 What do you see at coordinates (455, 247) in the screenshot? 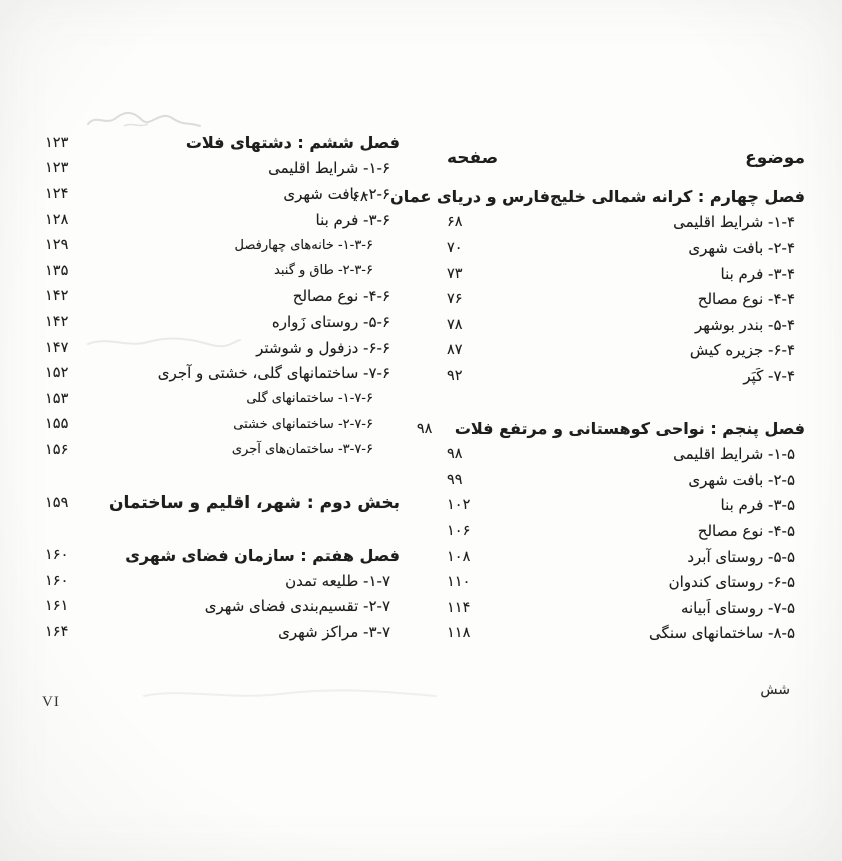
I see `toc-entry-page-number: ۷۰` at bounding box center [455, 247].